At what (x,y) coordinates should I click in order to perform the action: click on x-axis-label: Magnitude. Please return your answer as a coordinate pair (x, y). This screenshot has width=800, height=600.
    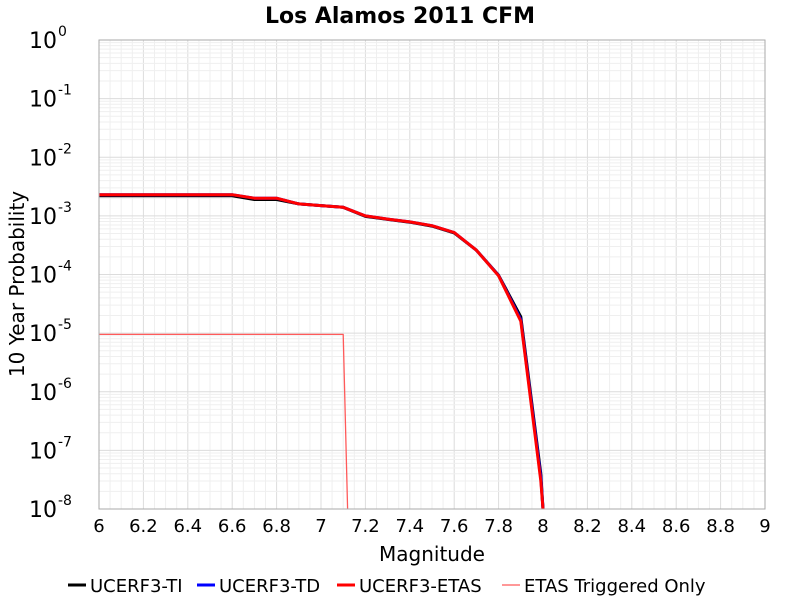
    Looking at the image, I should click on (432, 554).